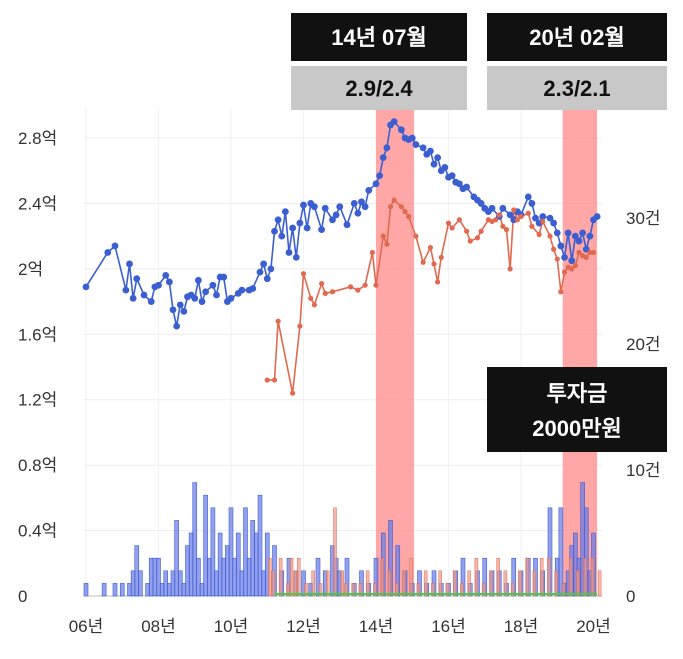  I want to click on investment-annotation: 투자금 2000만원, so click(577, 409).